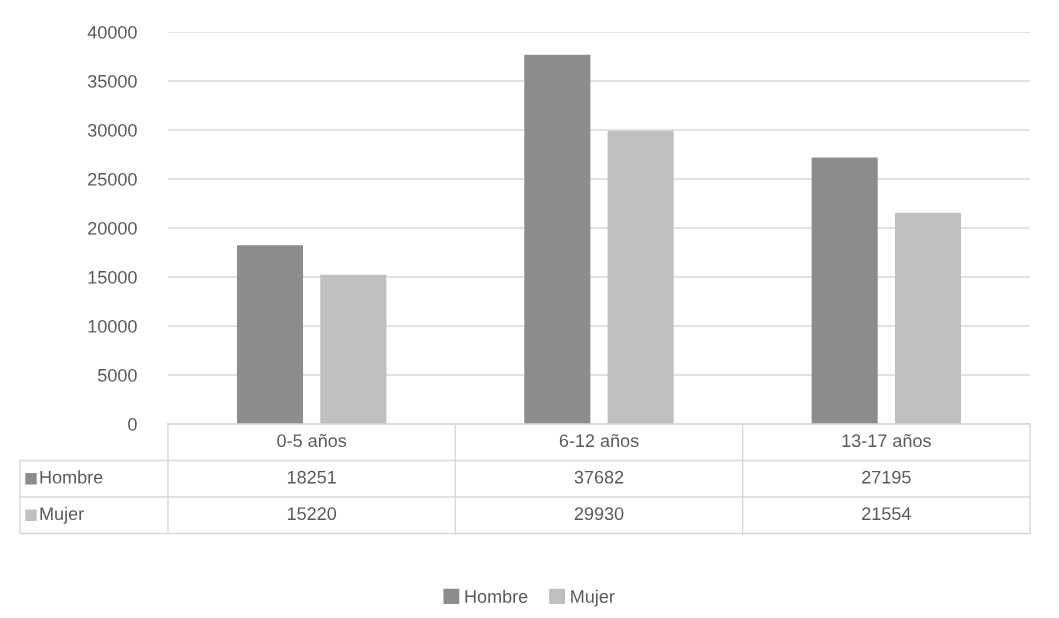  Describe the element at coordinates (886, 514) in the screenshot. I see `data-label: 21554` at that location.